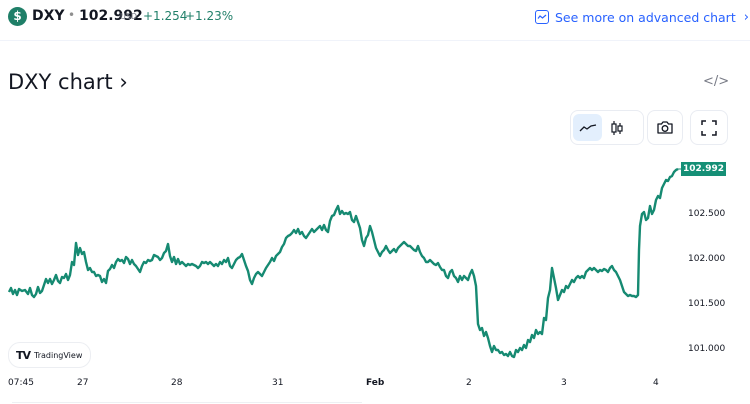 The image size is (750, 404). What do you see at coordinates (469, 383) in the screenshot?
I see `x-axis-label: 2` at bounding box center [469, 383].